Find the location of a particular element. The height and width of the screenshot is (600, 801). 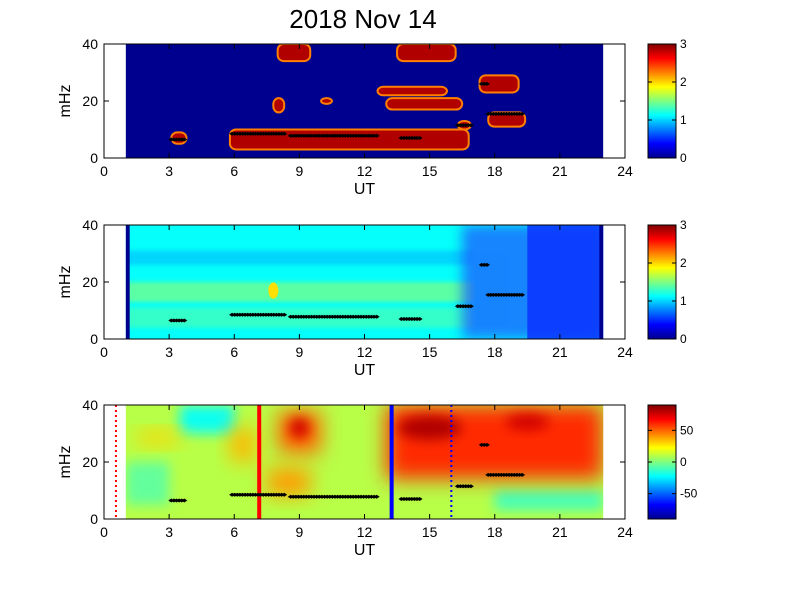

hot-spot is located at coordinates (273, 290).